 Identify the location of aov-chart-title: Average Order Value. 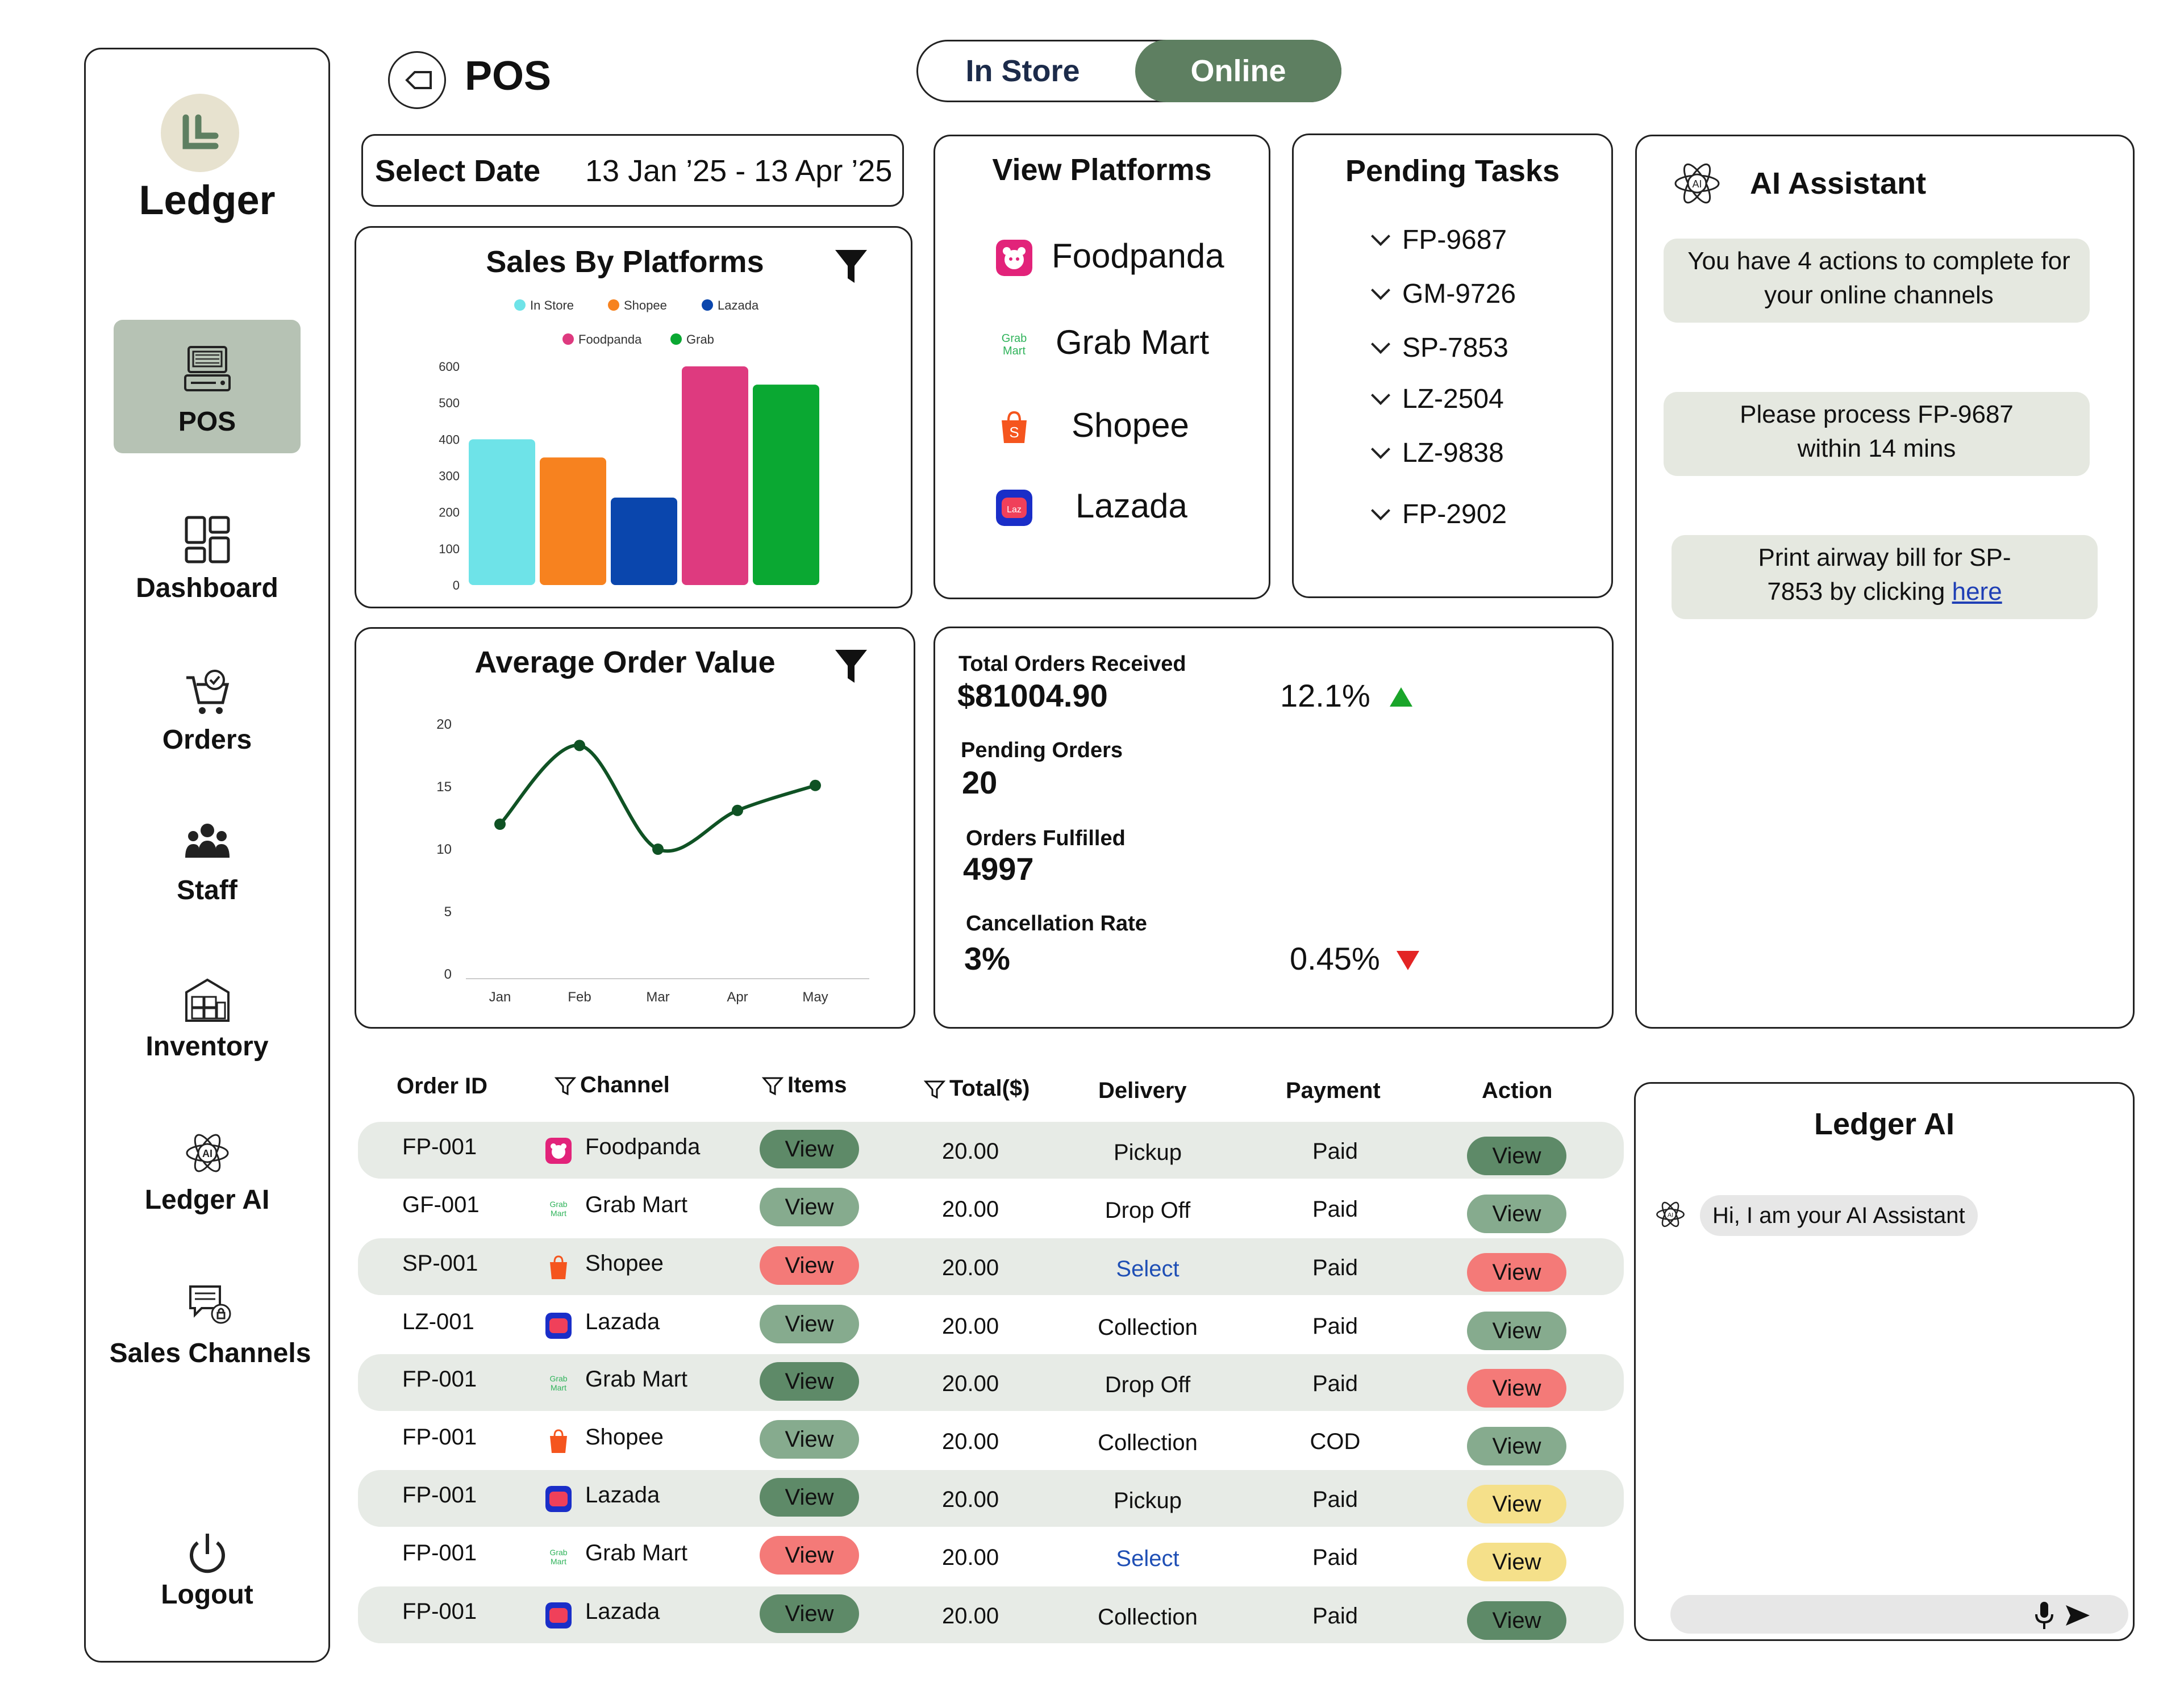
(625, 662).